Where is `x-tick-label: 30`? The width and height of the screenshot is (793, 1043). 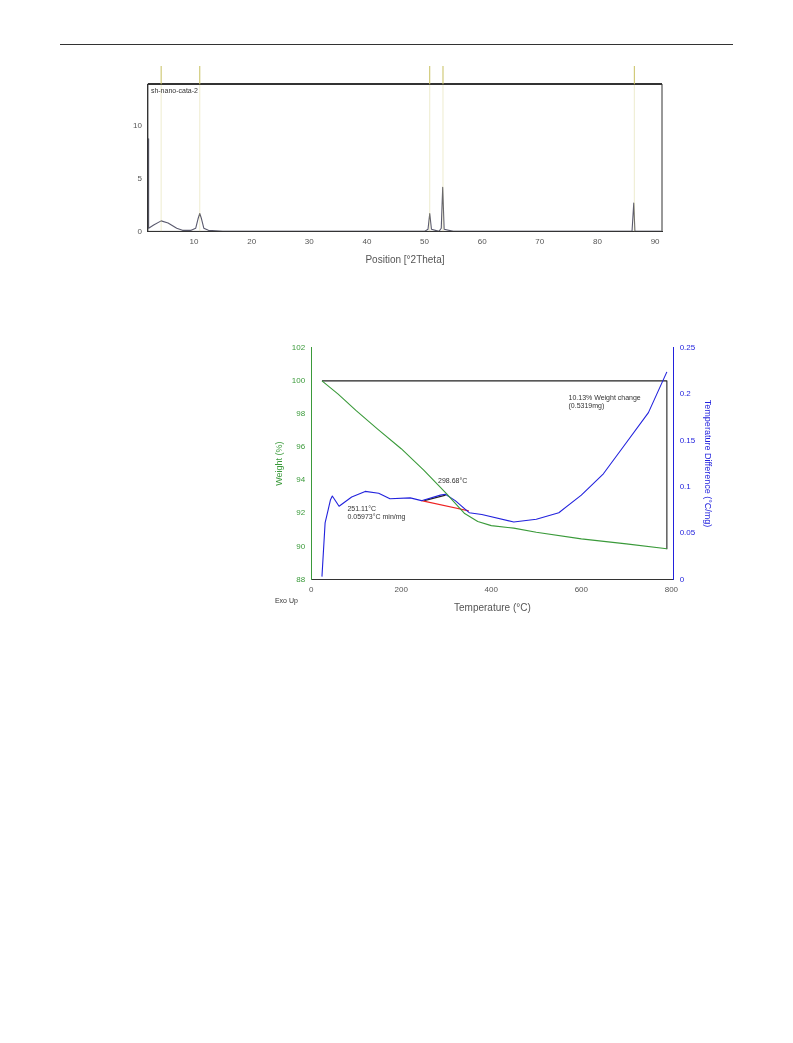
x-tick-label: 30 is located at coordinates (309, 242).